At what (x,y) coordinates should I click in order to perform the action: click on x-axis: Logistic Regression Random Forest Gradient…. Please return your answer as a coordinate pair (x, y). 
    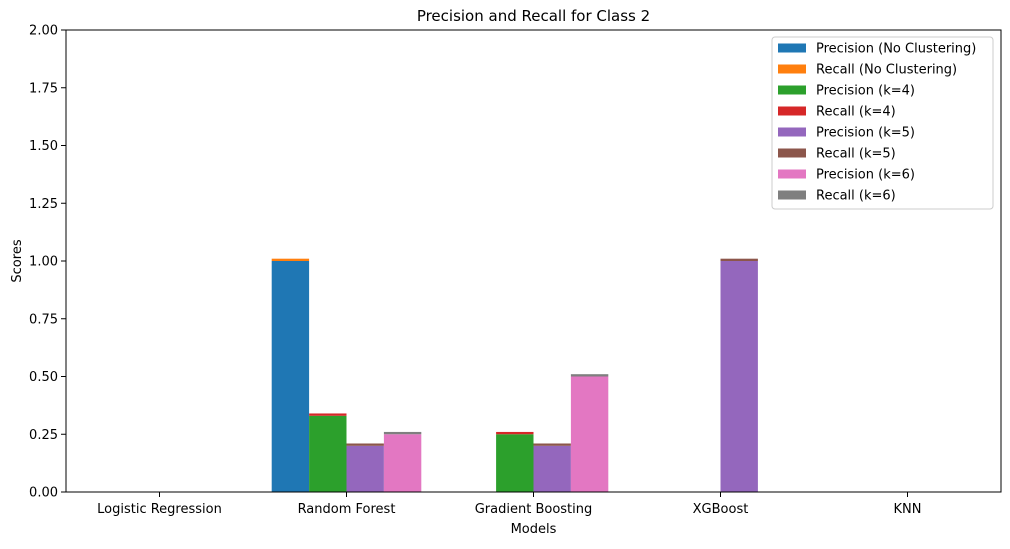
    Looking at the image, I should click on (509, 504).